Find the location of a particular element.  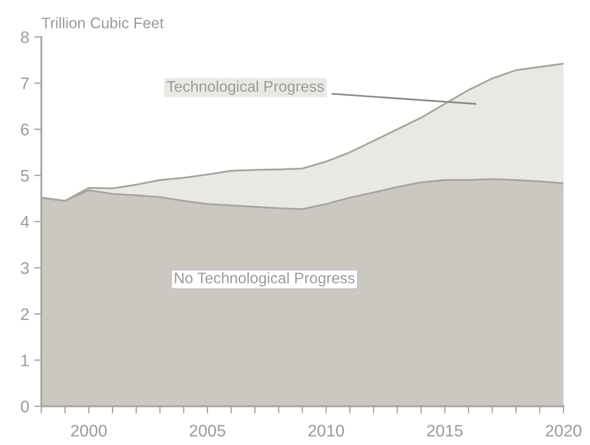

y-tick-label: 2 is located at coordinates (25, 314).